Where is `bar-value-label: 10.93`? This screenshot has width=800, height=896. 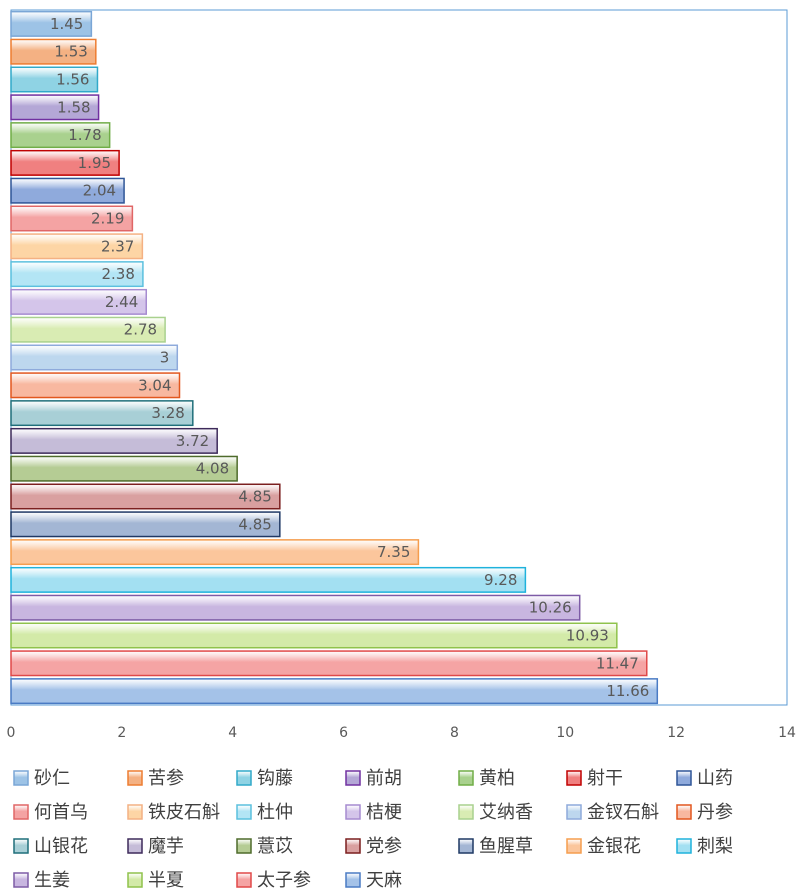 bar-value-label: 10.93 is located at coordinates (587, 636).